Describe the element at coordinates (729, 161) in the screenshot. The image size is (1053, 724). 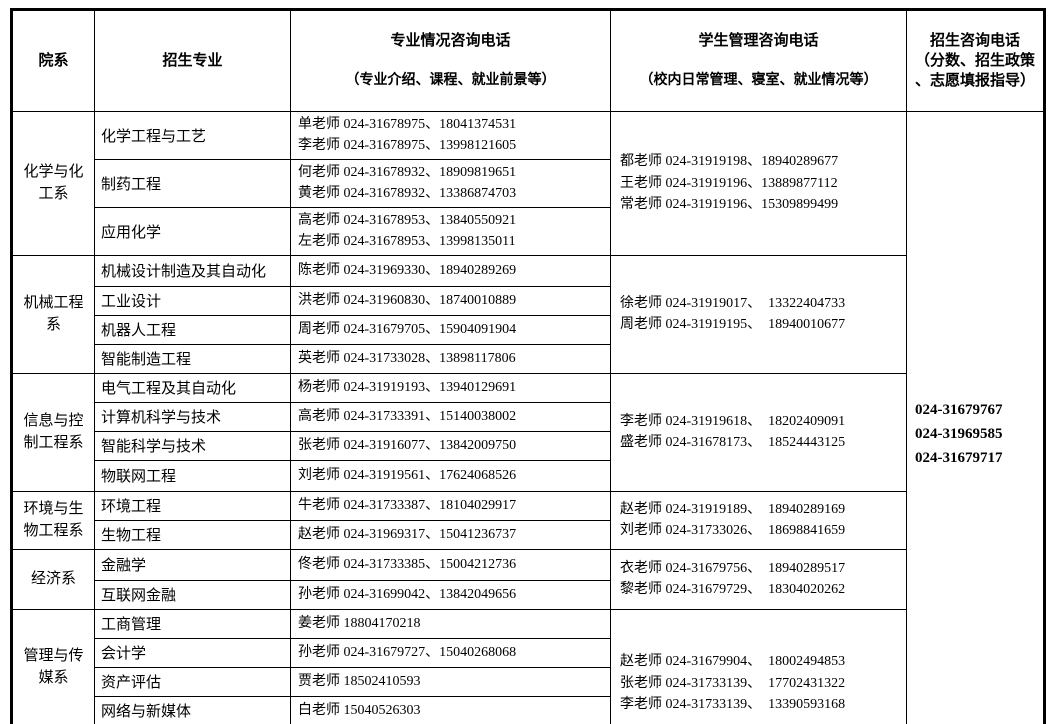
I see `student-mgmt-line: 都老师 024-31919198、18940289677` at that location.